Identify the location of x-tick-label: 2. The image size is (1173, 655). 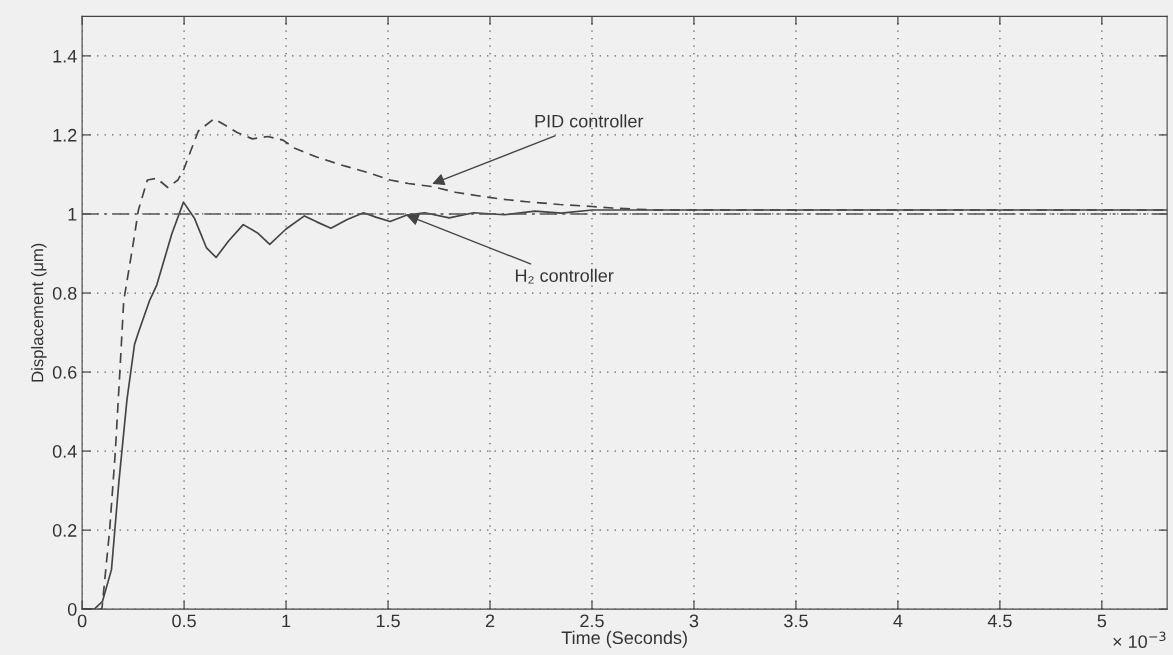
(490, 621).